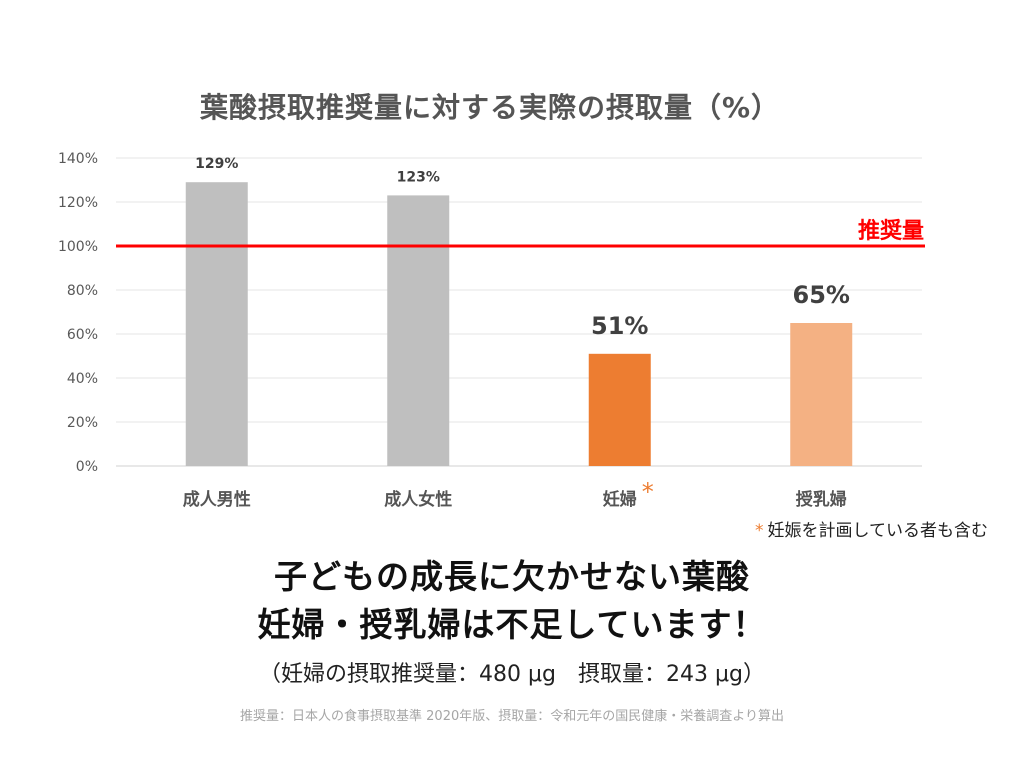  Describe the element at coordinates (759, 531) in the screenshot. I see `footnote-asterisk: *` at that location.